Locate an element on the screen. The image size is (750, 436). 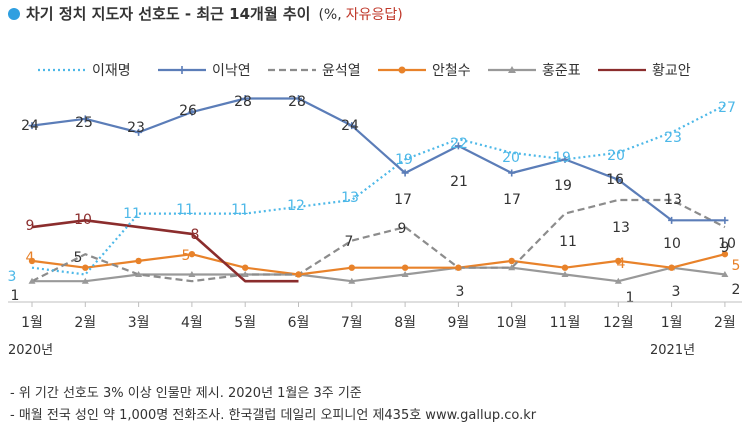
data-label: 16 is located at coordinates (615, 180).